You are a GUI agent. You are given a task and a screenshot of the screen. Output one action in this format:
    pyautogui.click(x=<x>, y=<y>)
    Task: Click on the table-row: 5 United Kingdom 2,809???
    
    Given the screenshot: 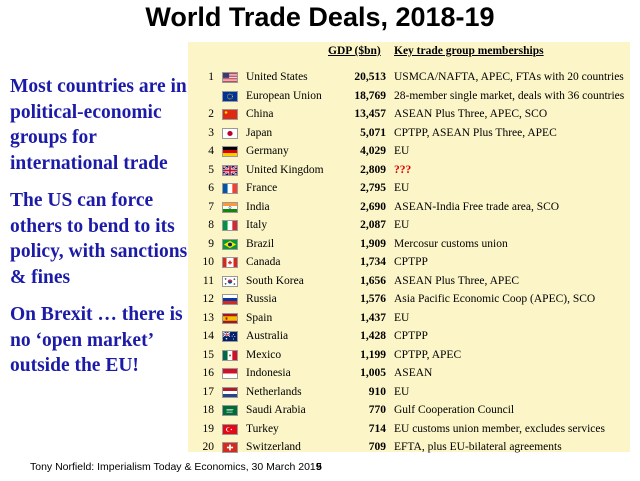 What is the action you would take?
    pyautogui.click(x=409, y=171)
    